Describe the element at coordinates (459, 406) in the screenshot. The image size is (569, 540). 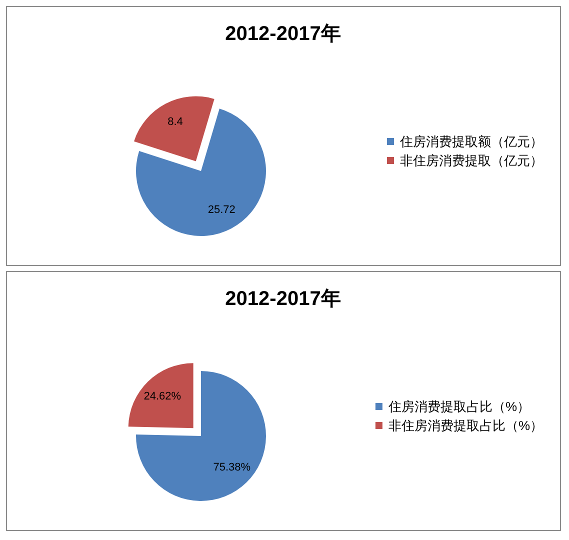
I see `legend-label: 住房消费提取占比（%）` at that location.